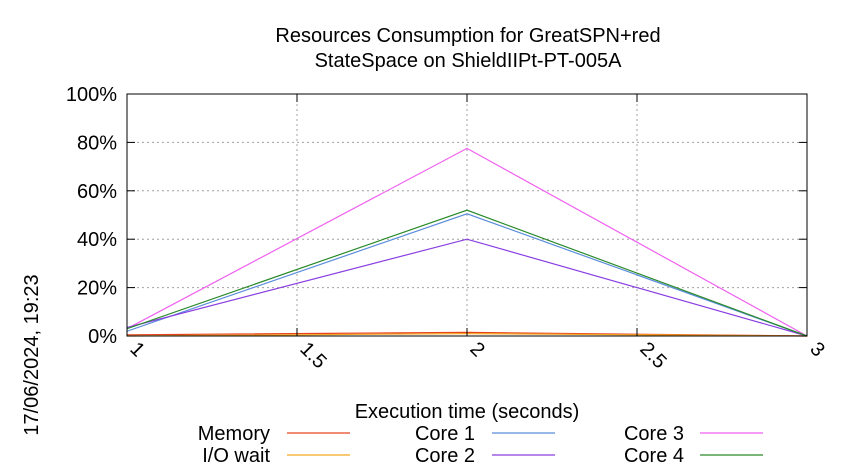  I want to click on y-tick-label: 0%, so click(102, 337).